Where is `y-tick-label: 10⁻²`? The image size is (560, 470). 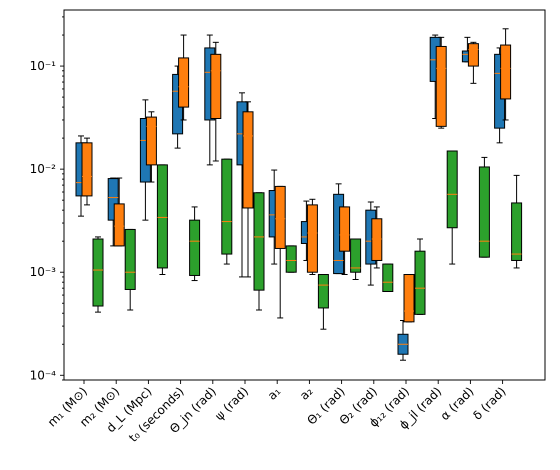 y-tick-label: 10⁻² is located at coordinates (43, 169).